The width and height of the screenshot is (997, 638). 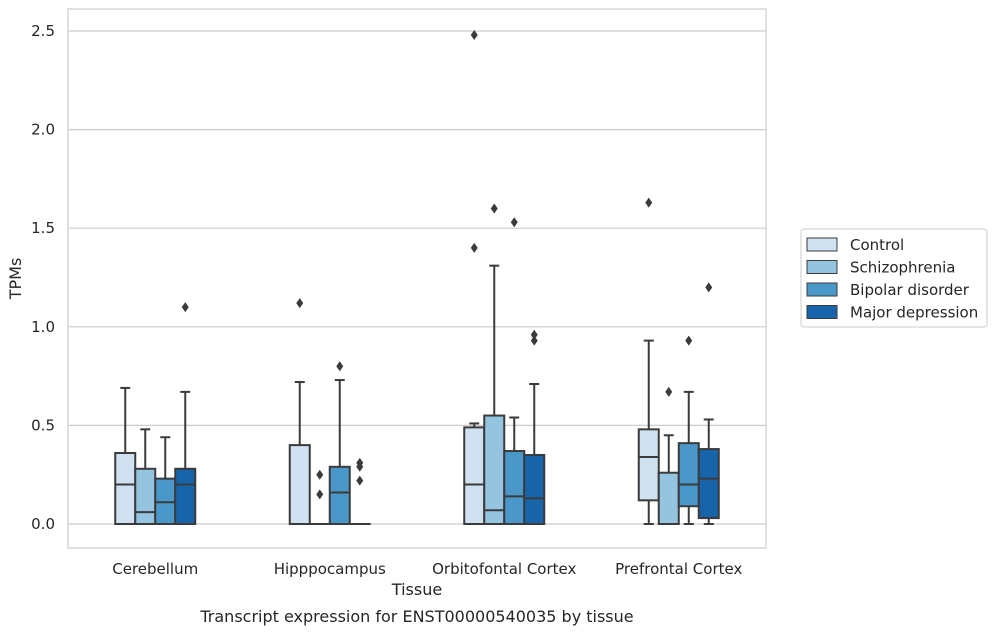 What do you see at coordinates (330, 569) in the screenshot?
I see `x-tick-label: Hipppocampus` at bounding box center [330, 569].